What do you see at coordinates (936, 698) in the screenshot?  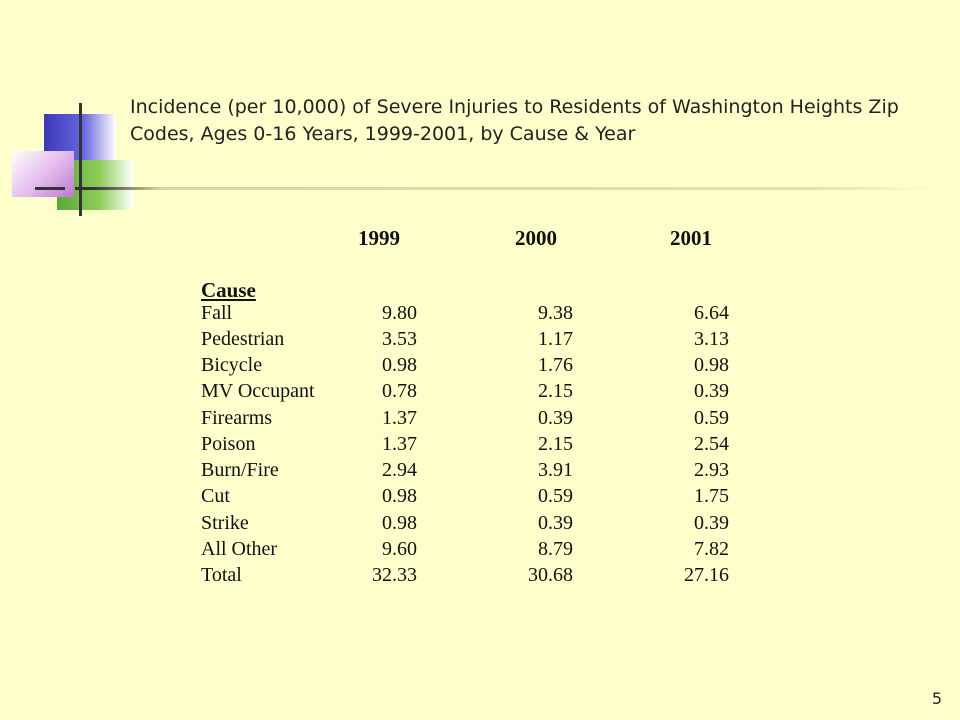 I see `page-number: 5` at bounding box center [936, 698].